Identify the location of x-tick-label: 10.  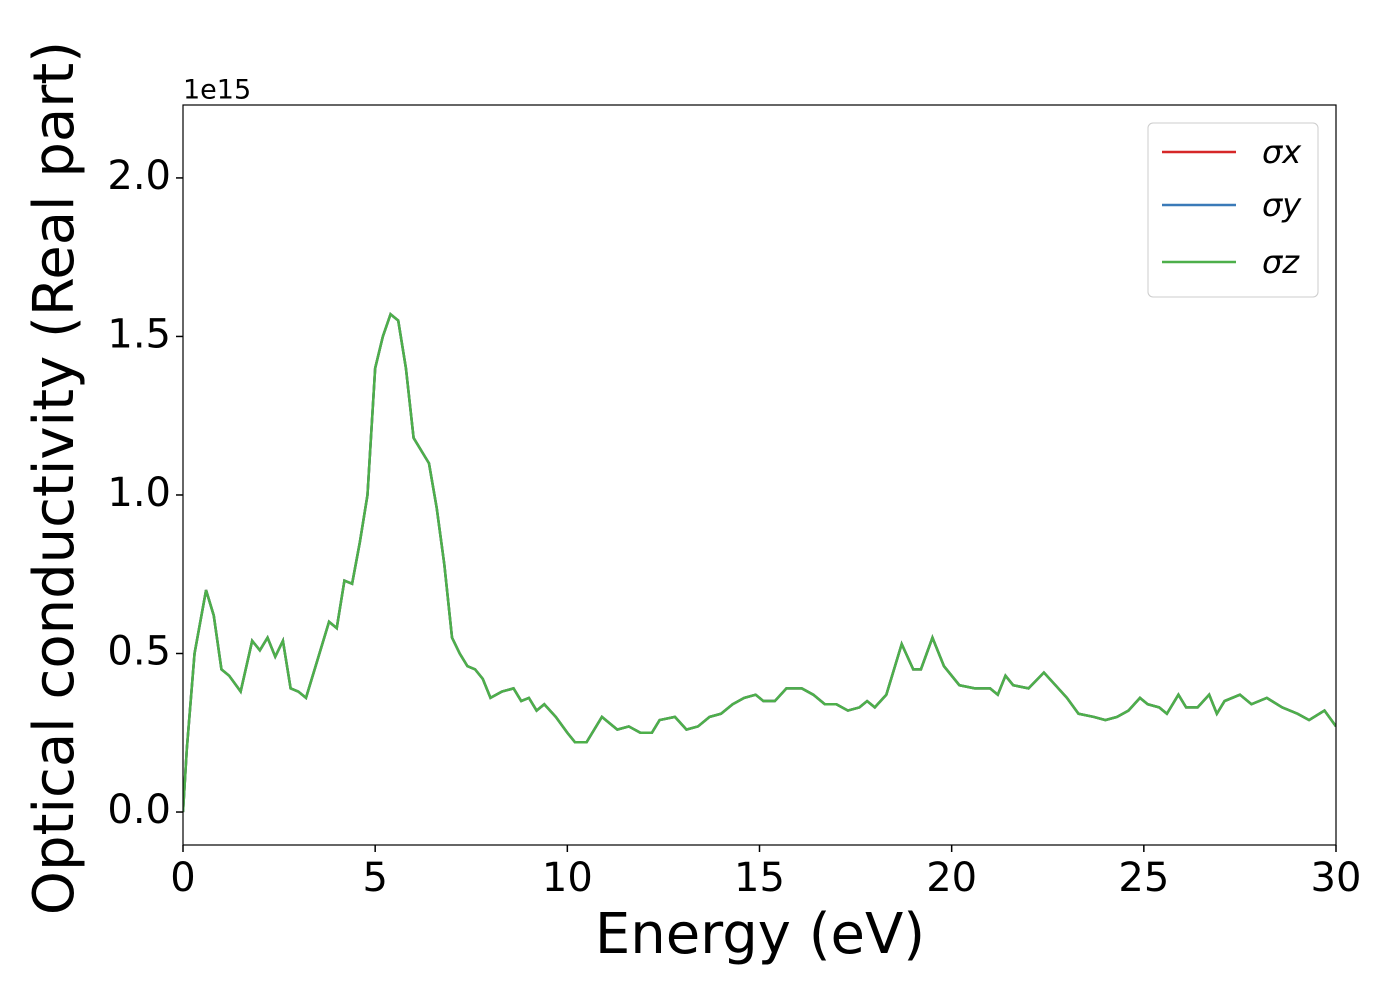
(567, 878).